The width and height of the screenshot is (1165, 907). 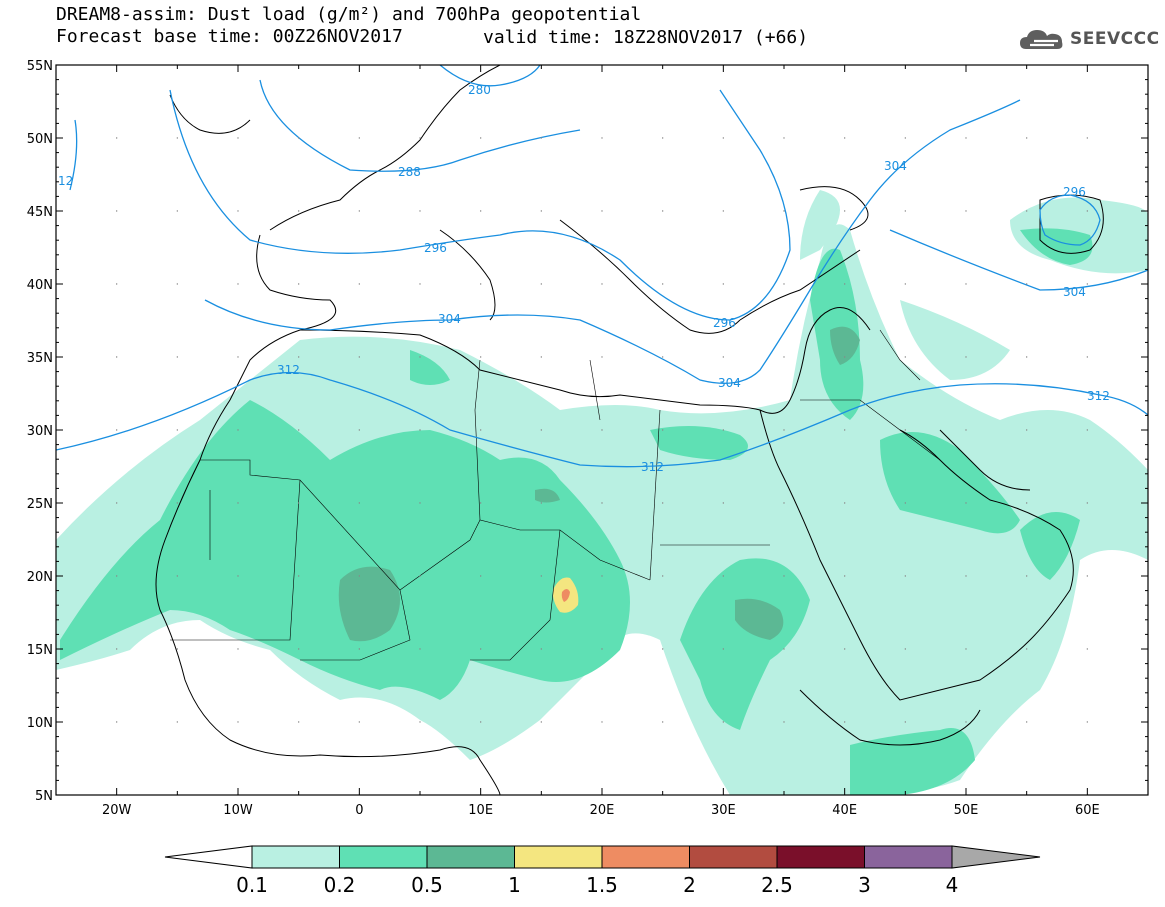 I want to click on colorbar-label: 1, so click(x=514, y=885).